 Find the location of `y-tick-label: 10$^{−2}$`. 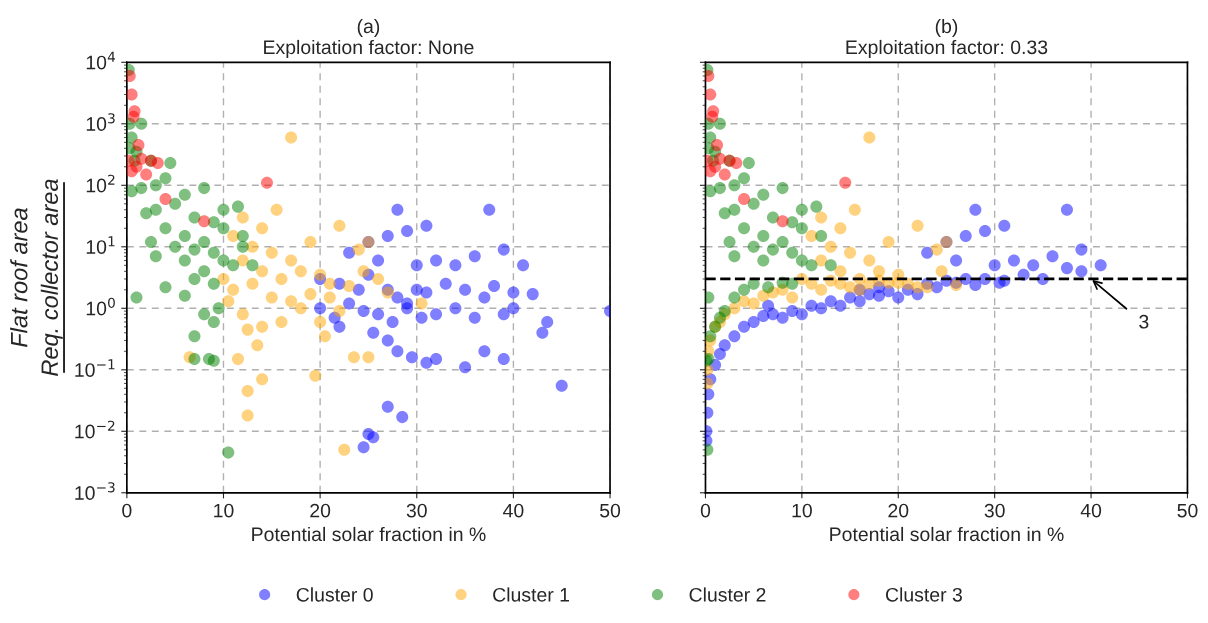

y-tick-label: 10$^{−2}$ is located at coordinates (95, 429).